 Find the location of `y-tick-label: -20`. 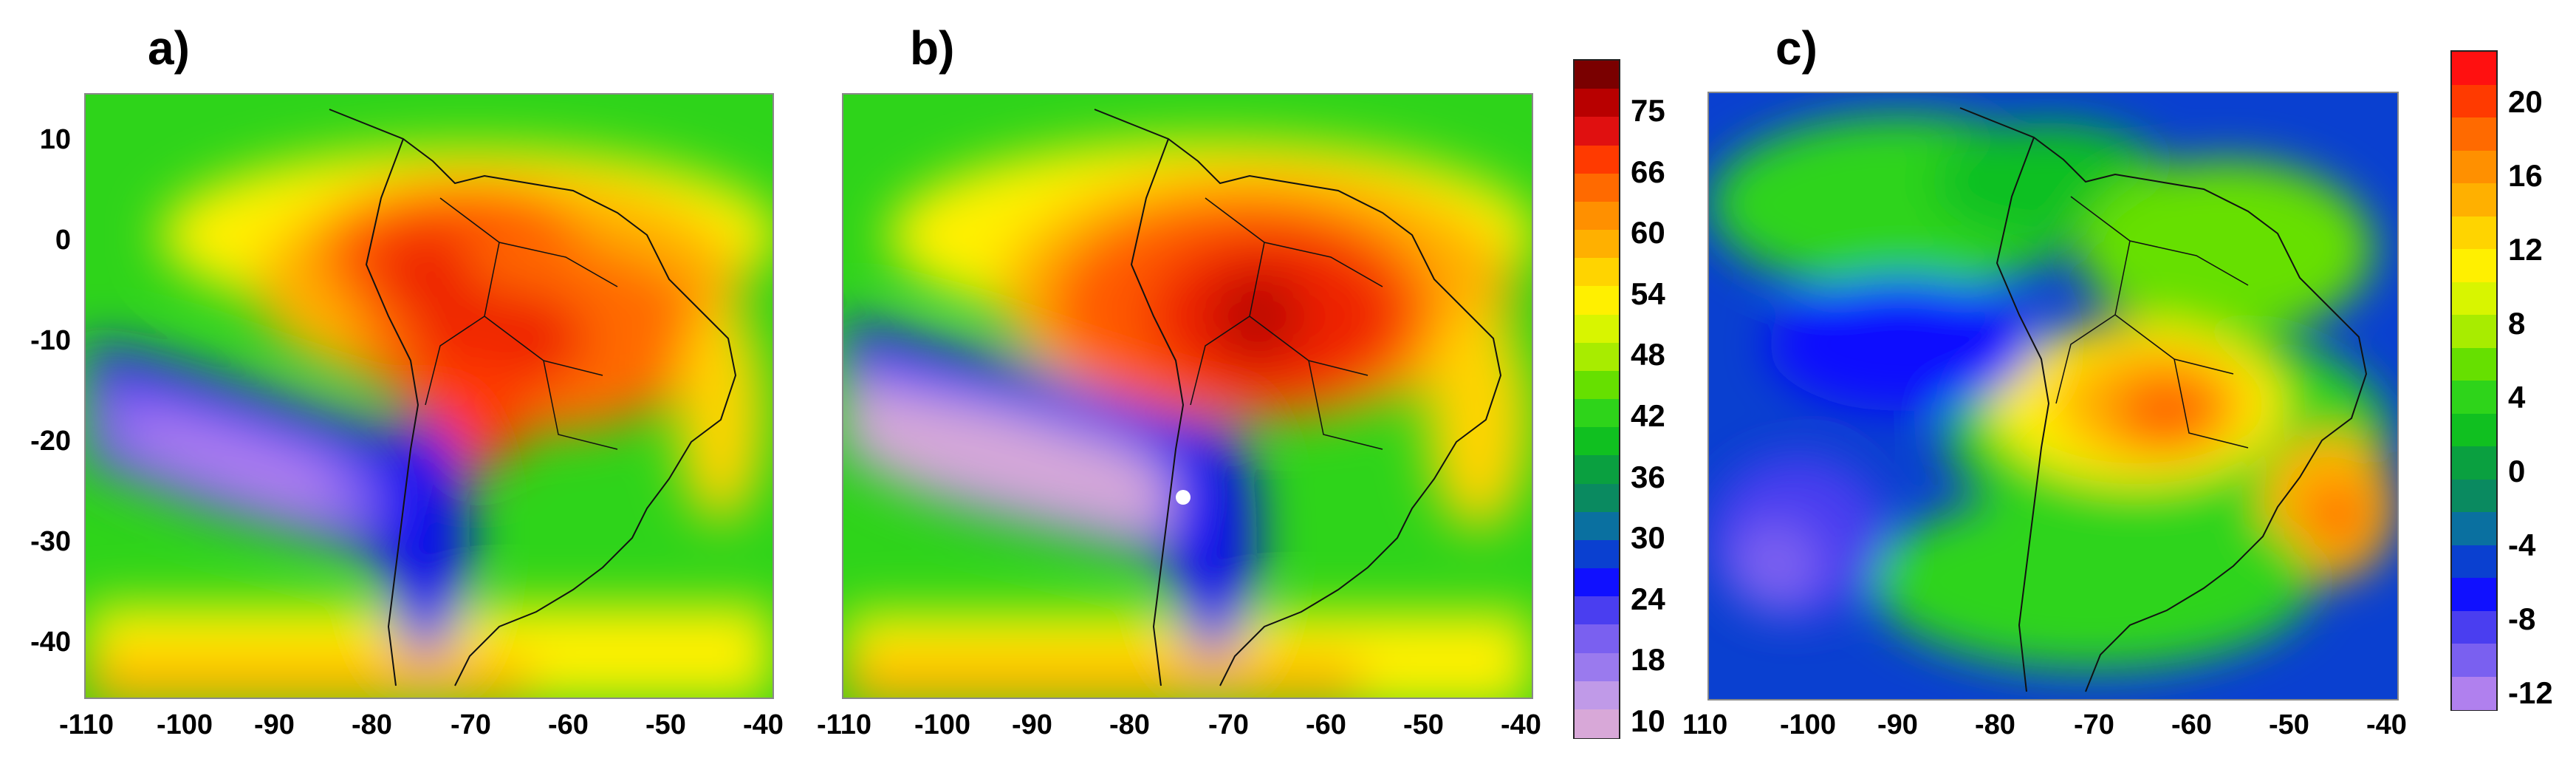

y-tick-label: -20 is located at coordinates (50, 441).